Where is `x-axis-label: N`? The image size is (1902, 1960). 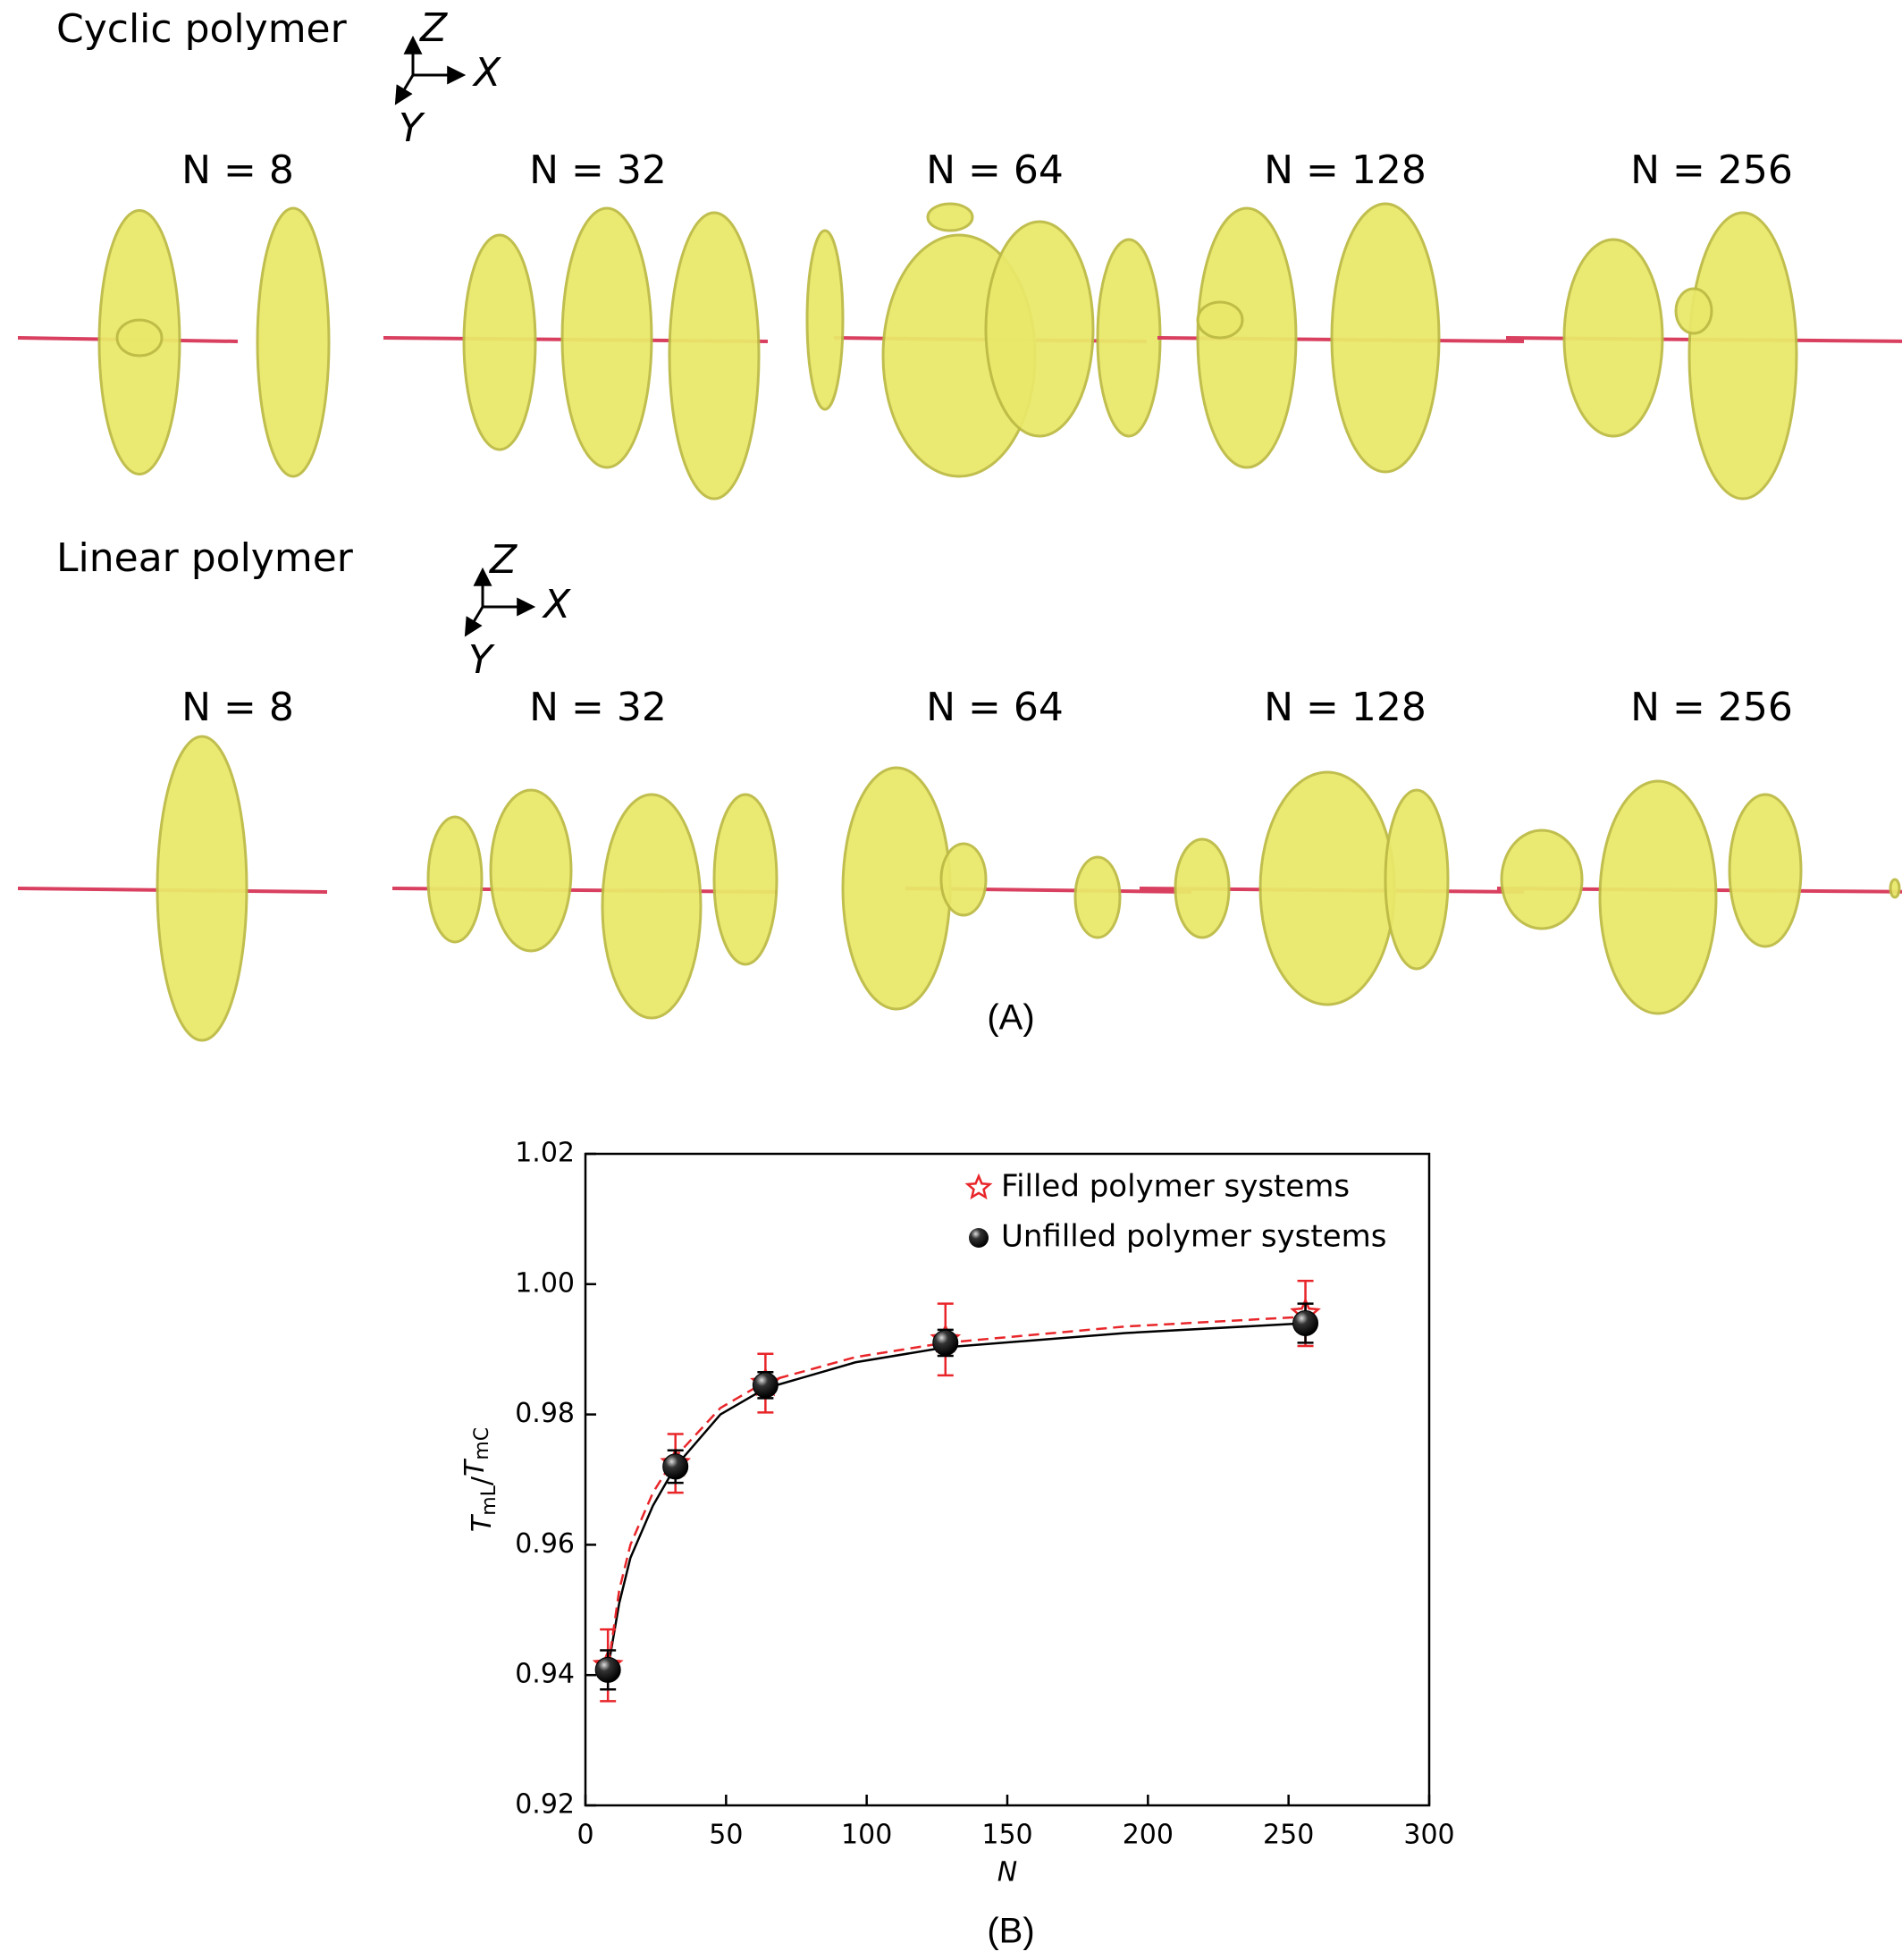
x-axis-label: N is located at coordinates (1007, 1872).